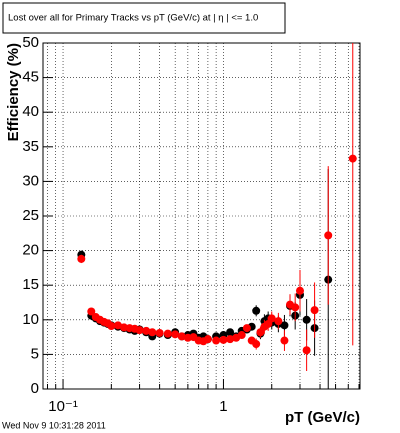 The height and width of the screenshot is (433, 400). I want to click on footer: Wed Nov 9 10:31:28 2011, so click(54, 425).